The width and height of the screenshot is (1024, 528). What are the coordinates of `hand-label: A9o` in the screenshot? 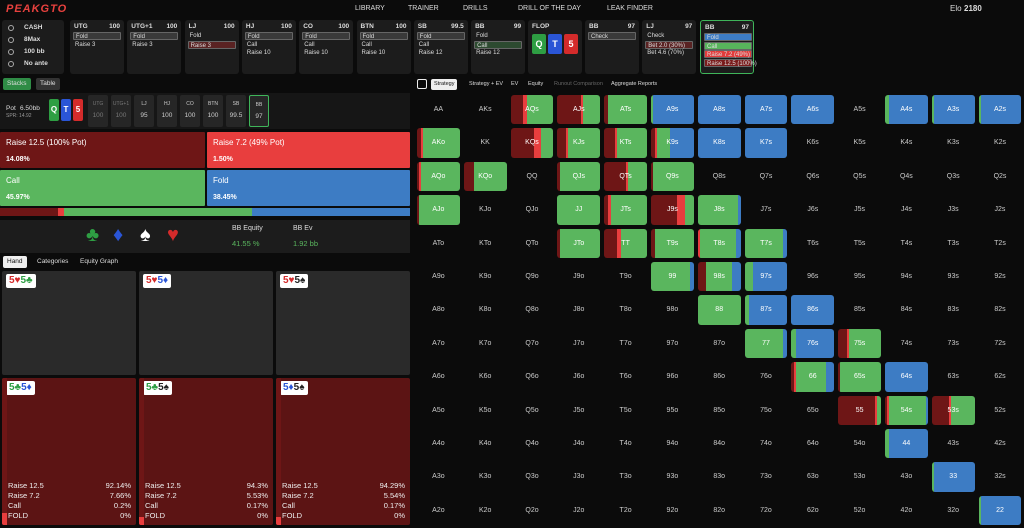 It's located at (438, 276).